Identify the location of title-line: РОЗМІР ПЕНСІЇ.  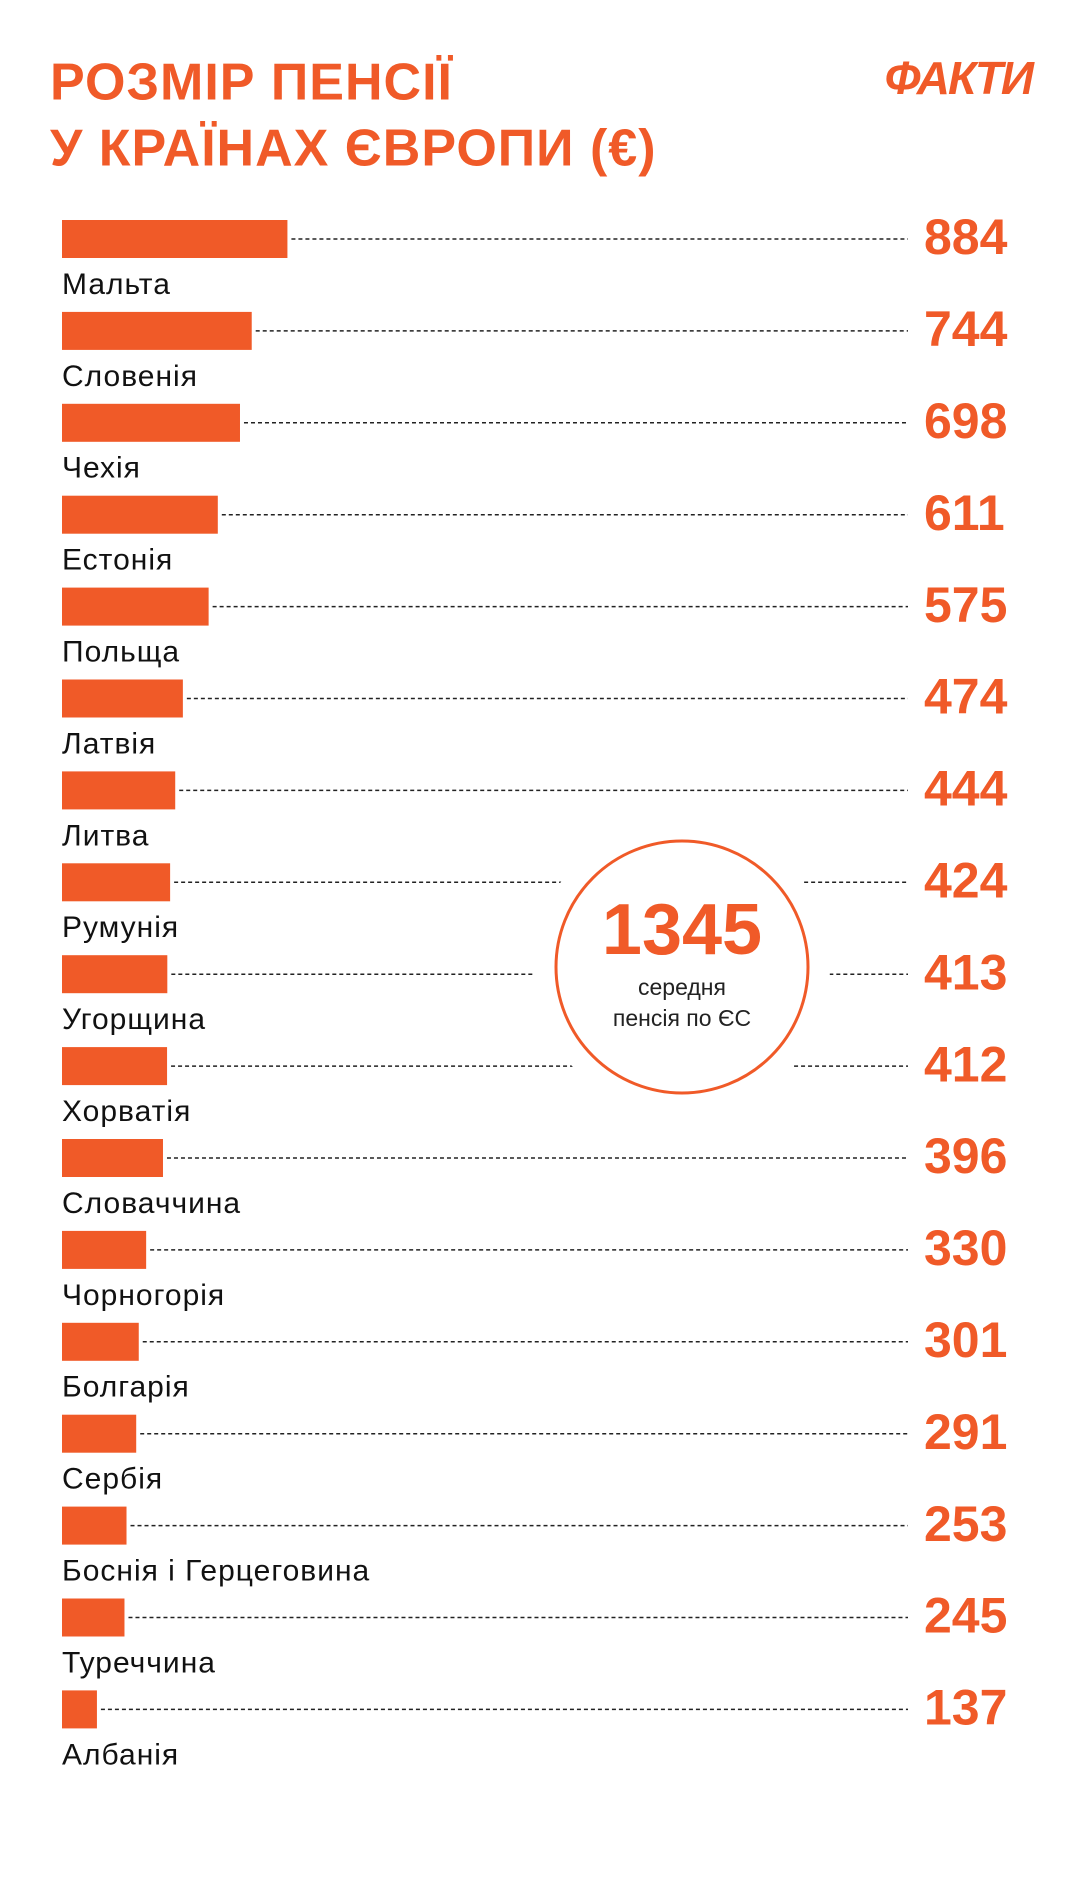
(252, 83).